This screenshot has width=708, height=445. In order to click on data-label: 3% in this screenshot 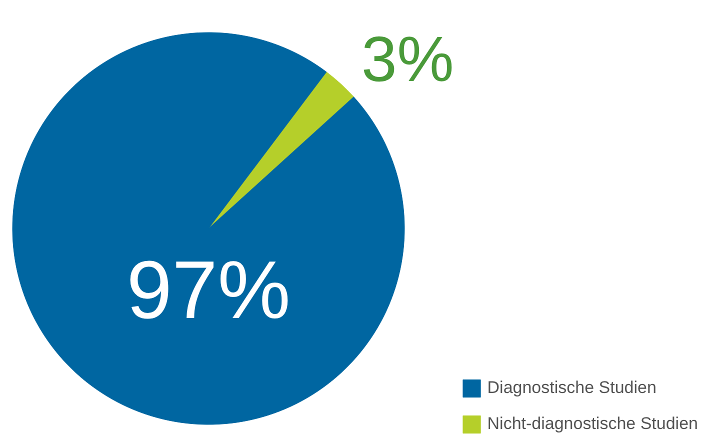, I will do `click(407, 59)`.